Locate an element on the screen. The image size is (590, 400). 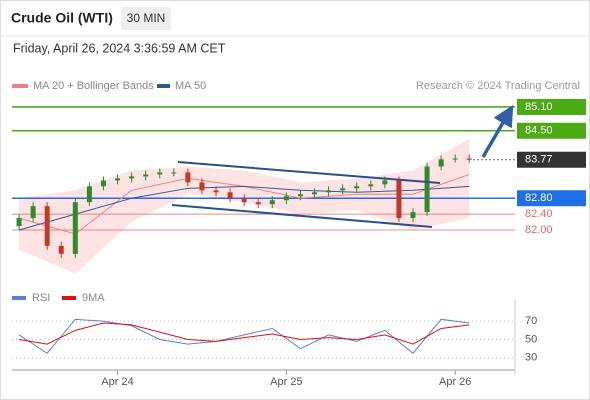
channel-upper is located at coordinates (309, 172).